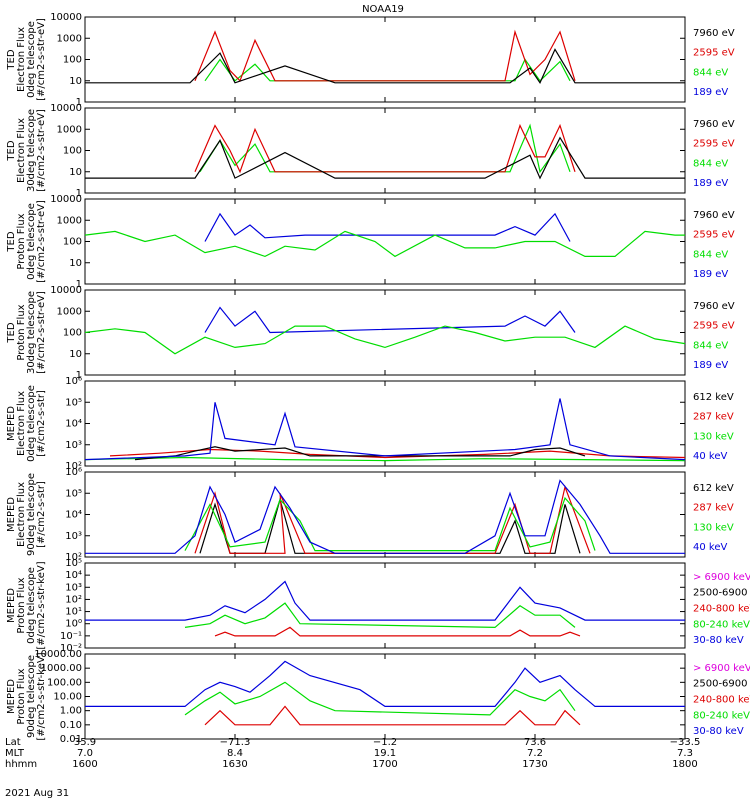 The width and height of the screenshot is (750, 800). What do you see at coordinates (85, 753) in the screenshot?
I see `footer-mlt-label: 7.0` at bounding box center [85, 753].